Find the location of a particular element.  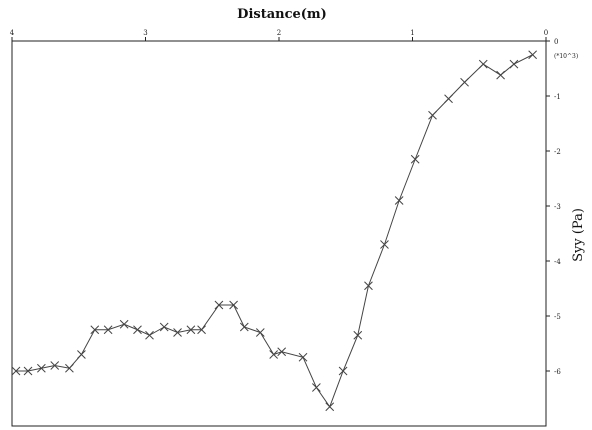

x-tick-label: 0 is located at coordinates (546, 33).